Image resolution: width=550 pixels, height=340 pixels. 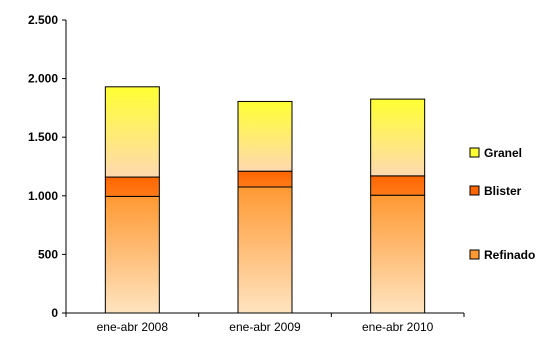 I want to click on y-tick-label: 2.000, so click(x=43, y=79).